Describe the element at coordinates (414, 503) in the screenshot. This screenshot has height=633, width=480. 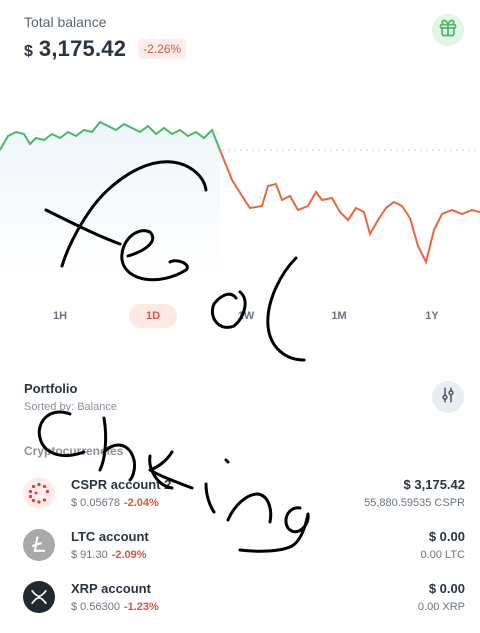
I see `account-balance: 55,880.59535 CSPR` at that location.